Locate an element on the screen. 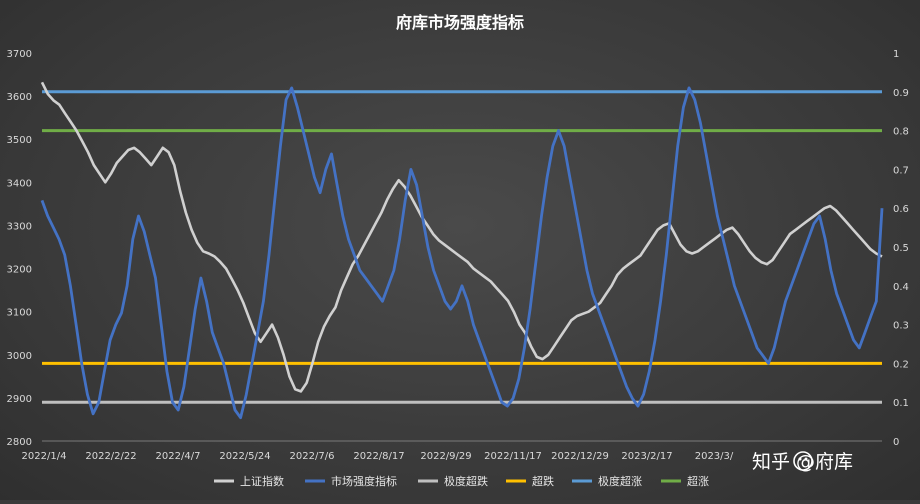 The width and height of the screenshot is (920, 504). zhihu-logo-icon is located at coordinates (803, 461).